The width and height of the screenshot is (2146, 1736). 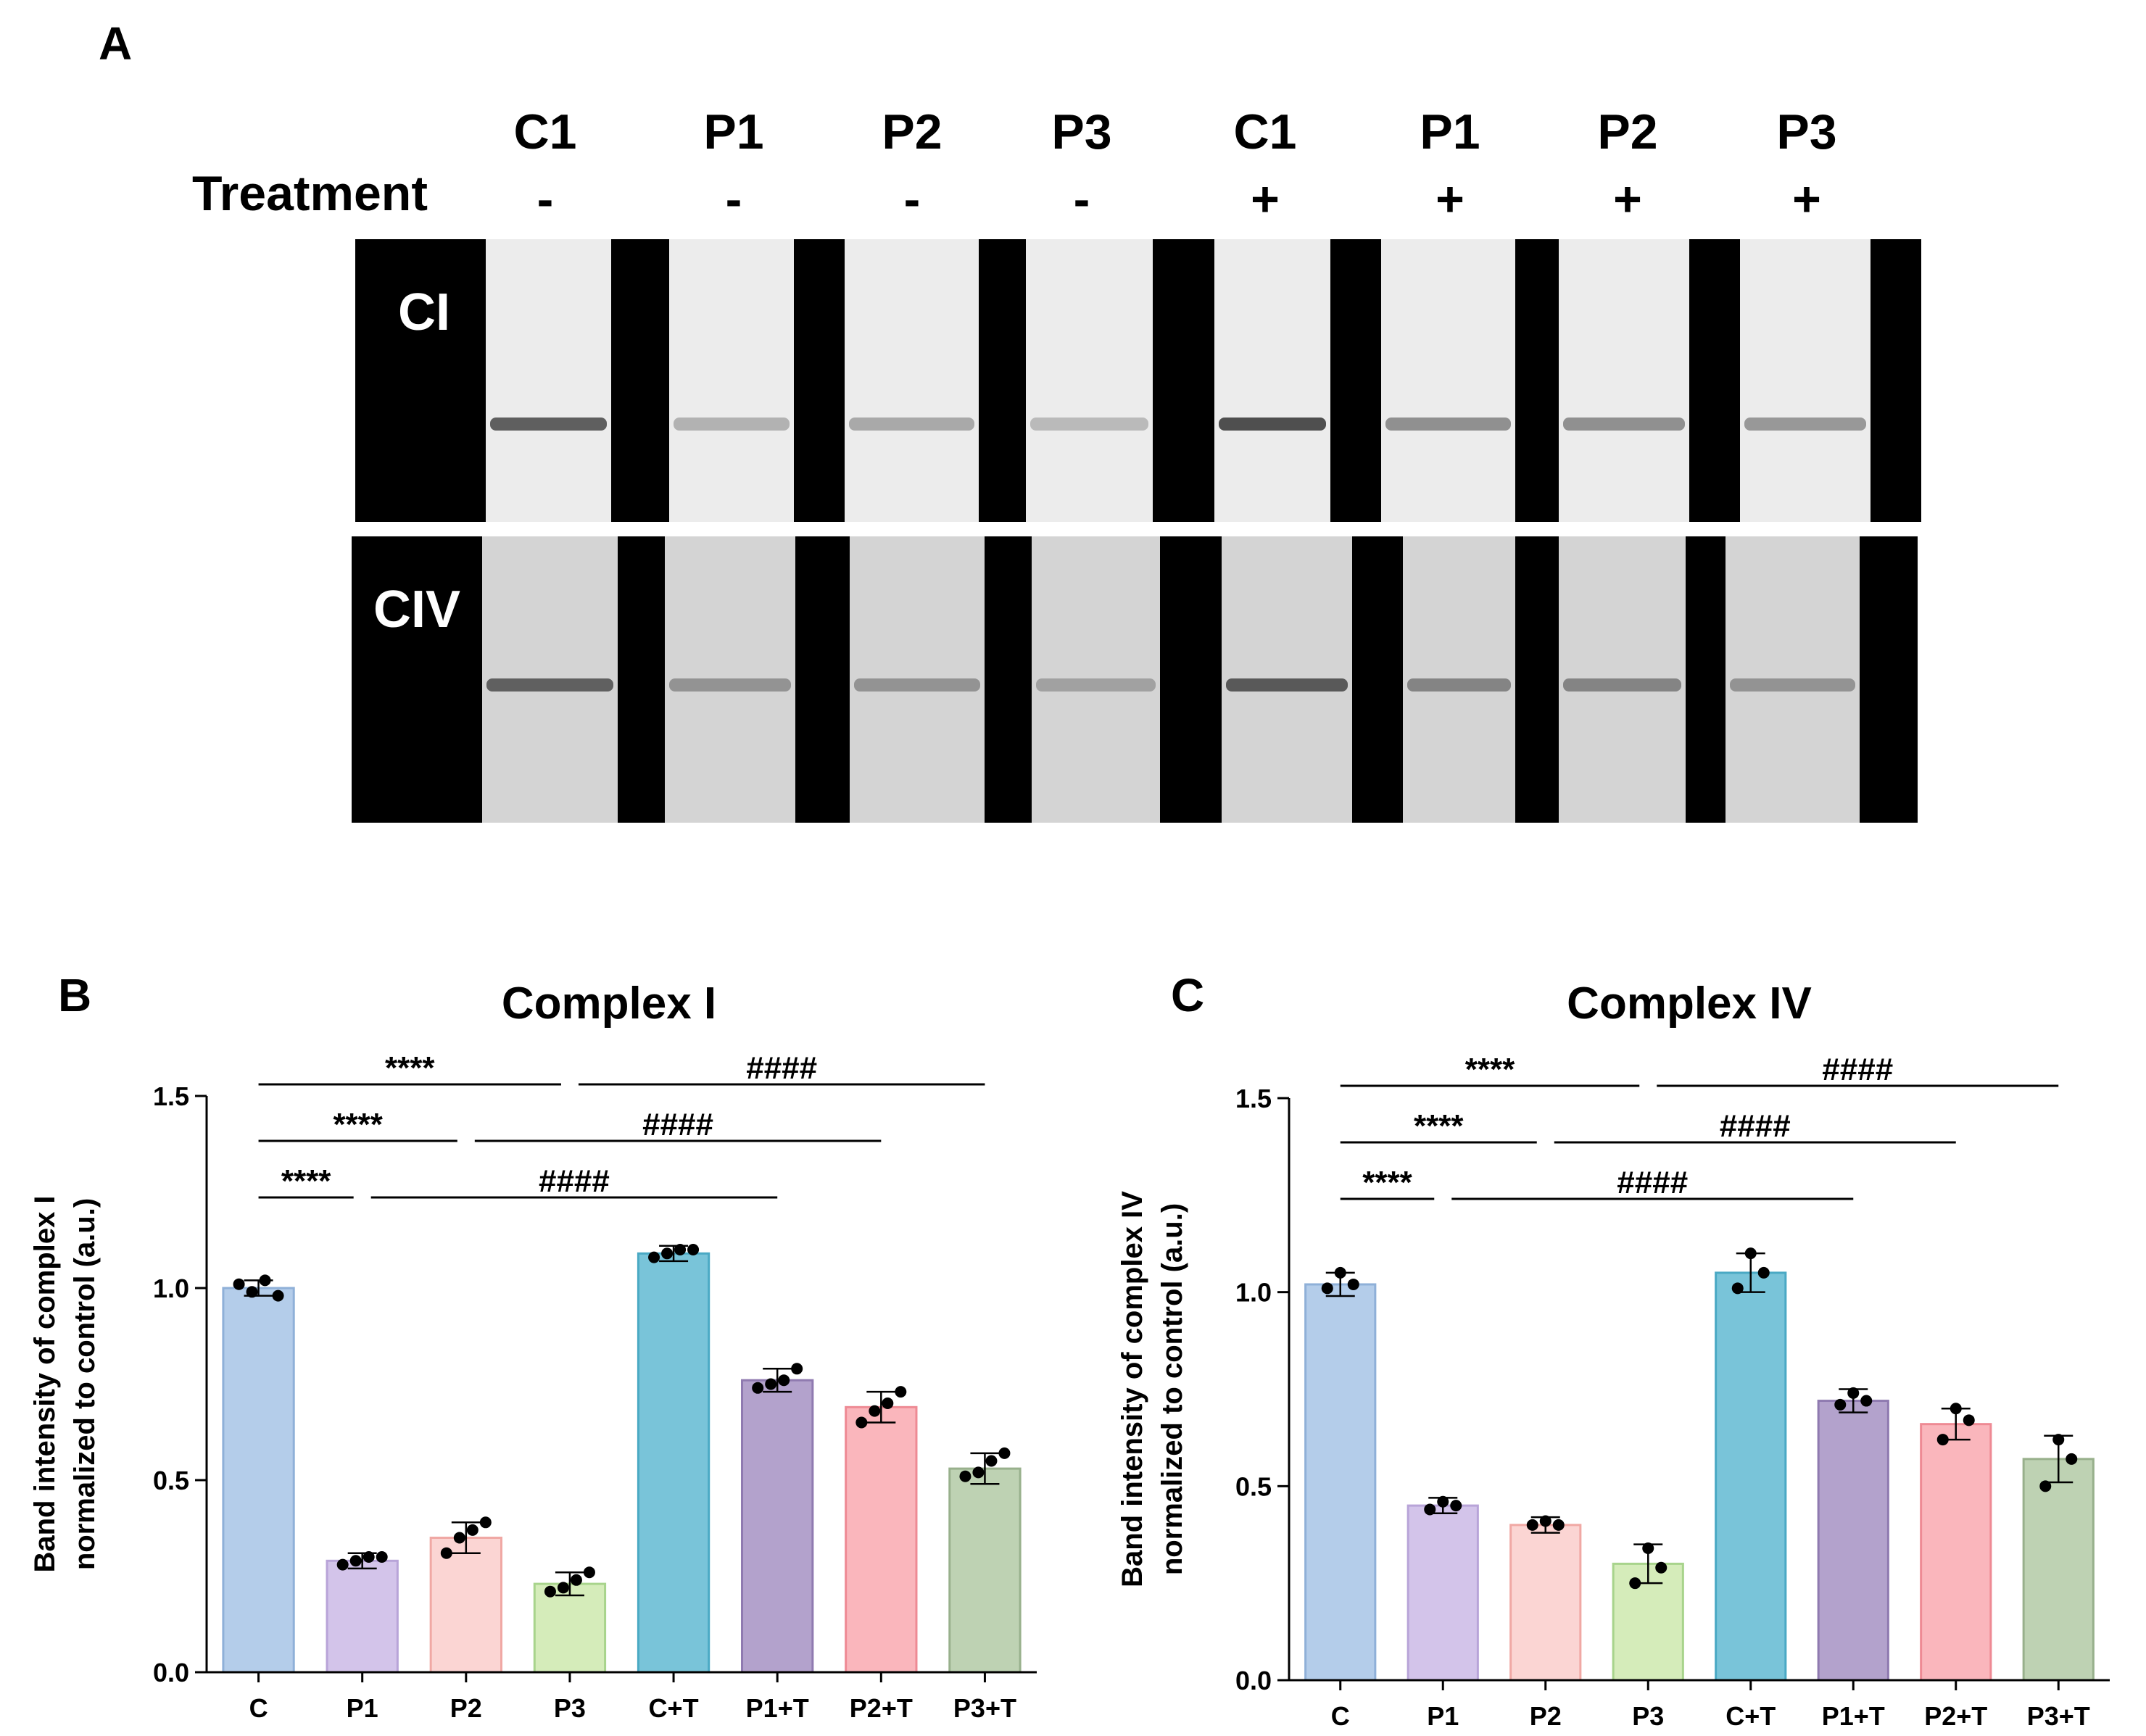 I want to click on x-tick-label: C, so click(x=258, y=1708).